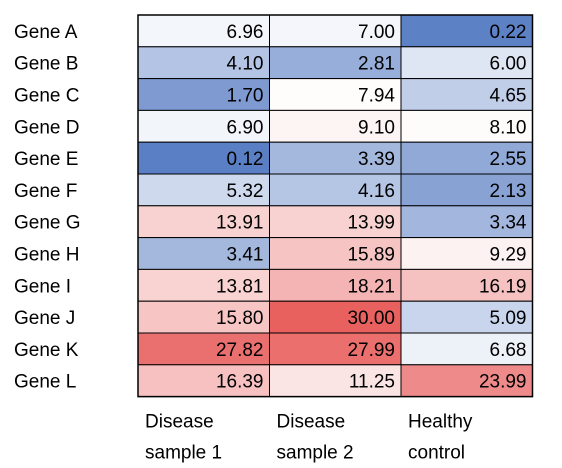 This screenshot has width=562, height=468. Describe the element at coordinates (46, 64) in the screenshot. I see `row-label: Gene B` at that location.